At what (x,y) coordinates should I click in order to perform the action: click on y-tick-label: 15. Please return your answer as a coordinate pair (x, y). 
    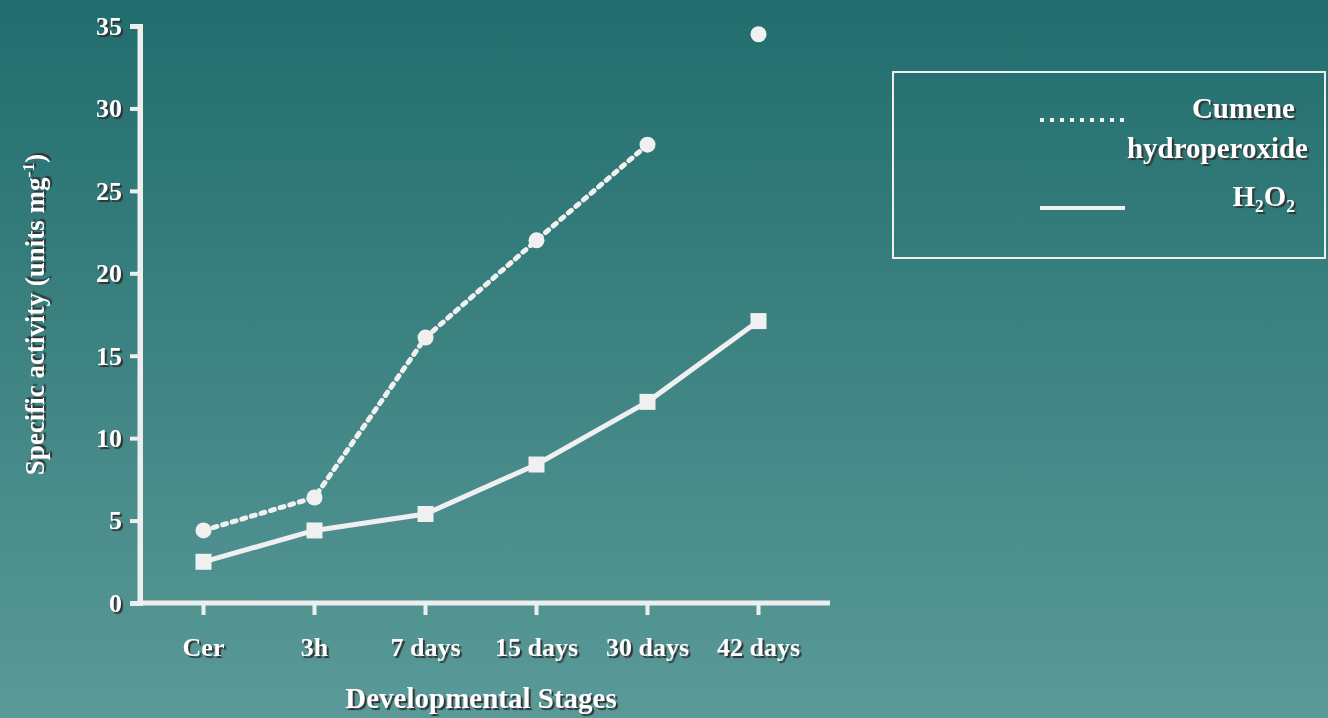
    Looking at the image, I should click on (109, 356).